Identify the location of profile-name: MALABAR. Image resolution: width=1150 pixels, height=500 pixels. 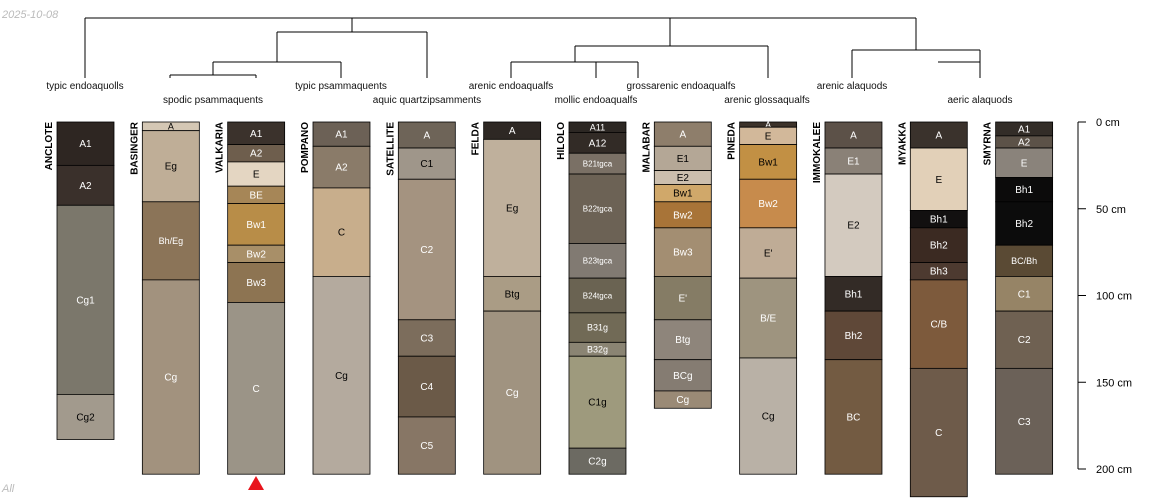
(646, 146).